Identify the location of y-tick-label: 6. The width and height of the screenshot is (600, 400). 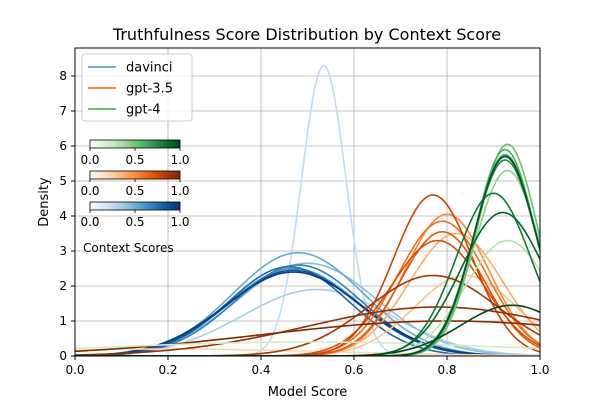
(63, 146).